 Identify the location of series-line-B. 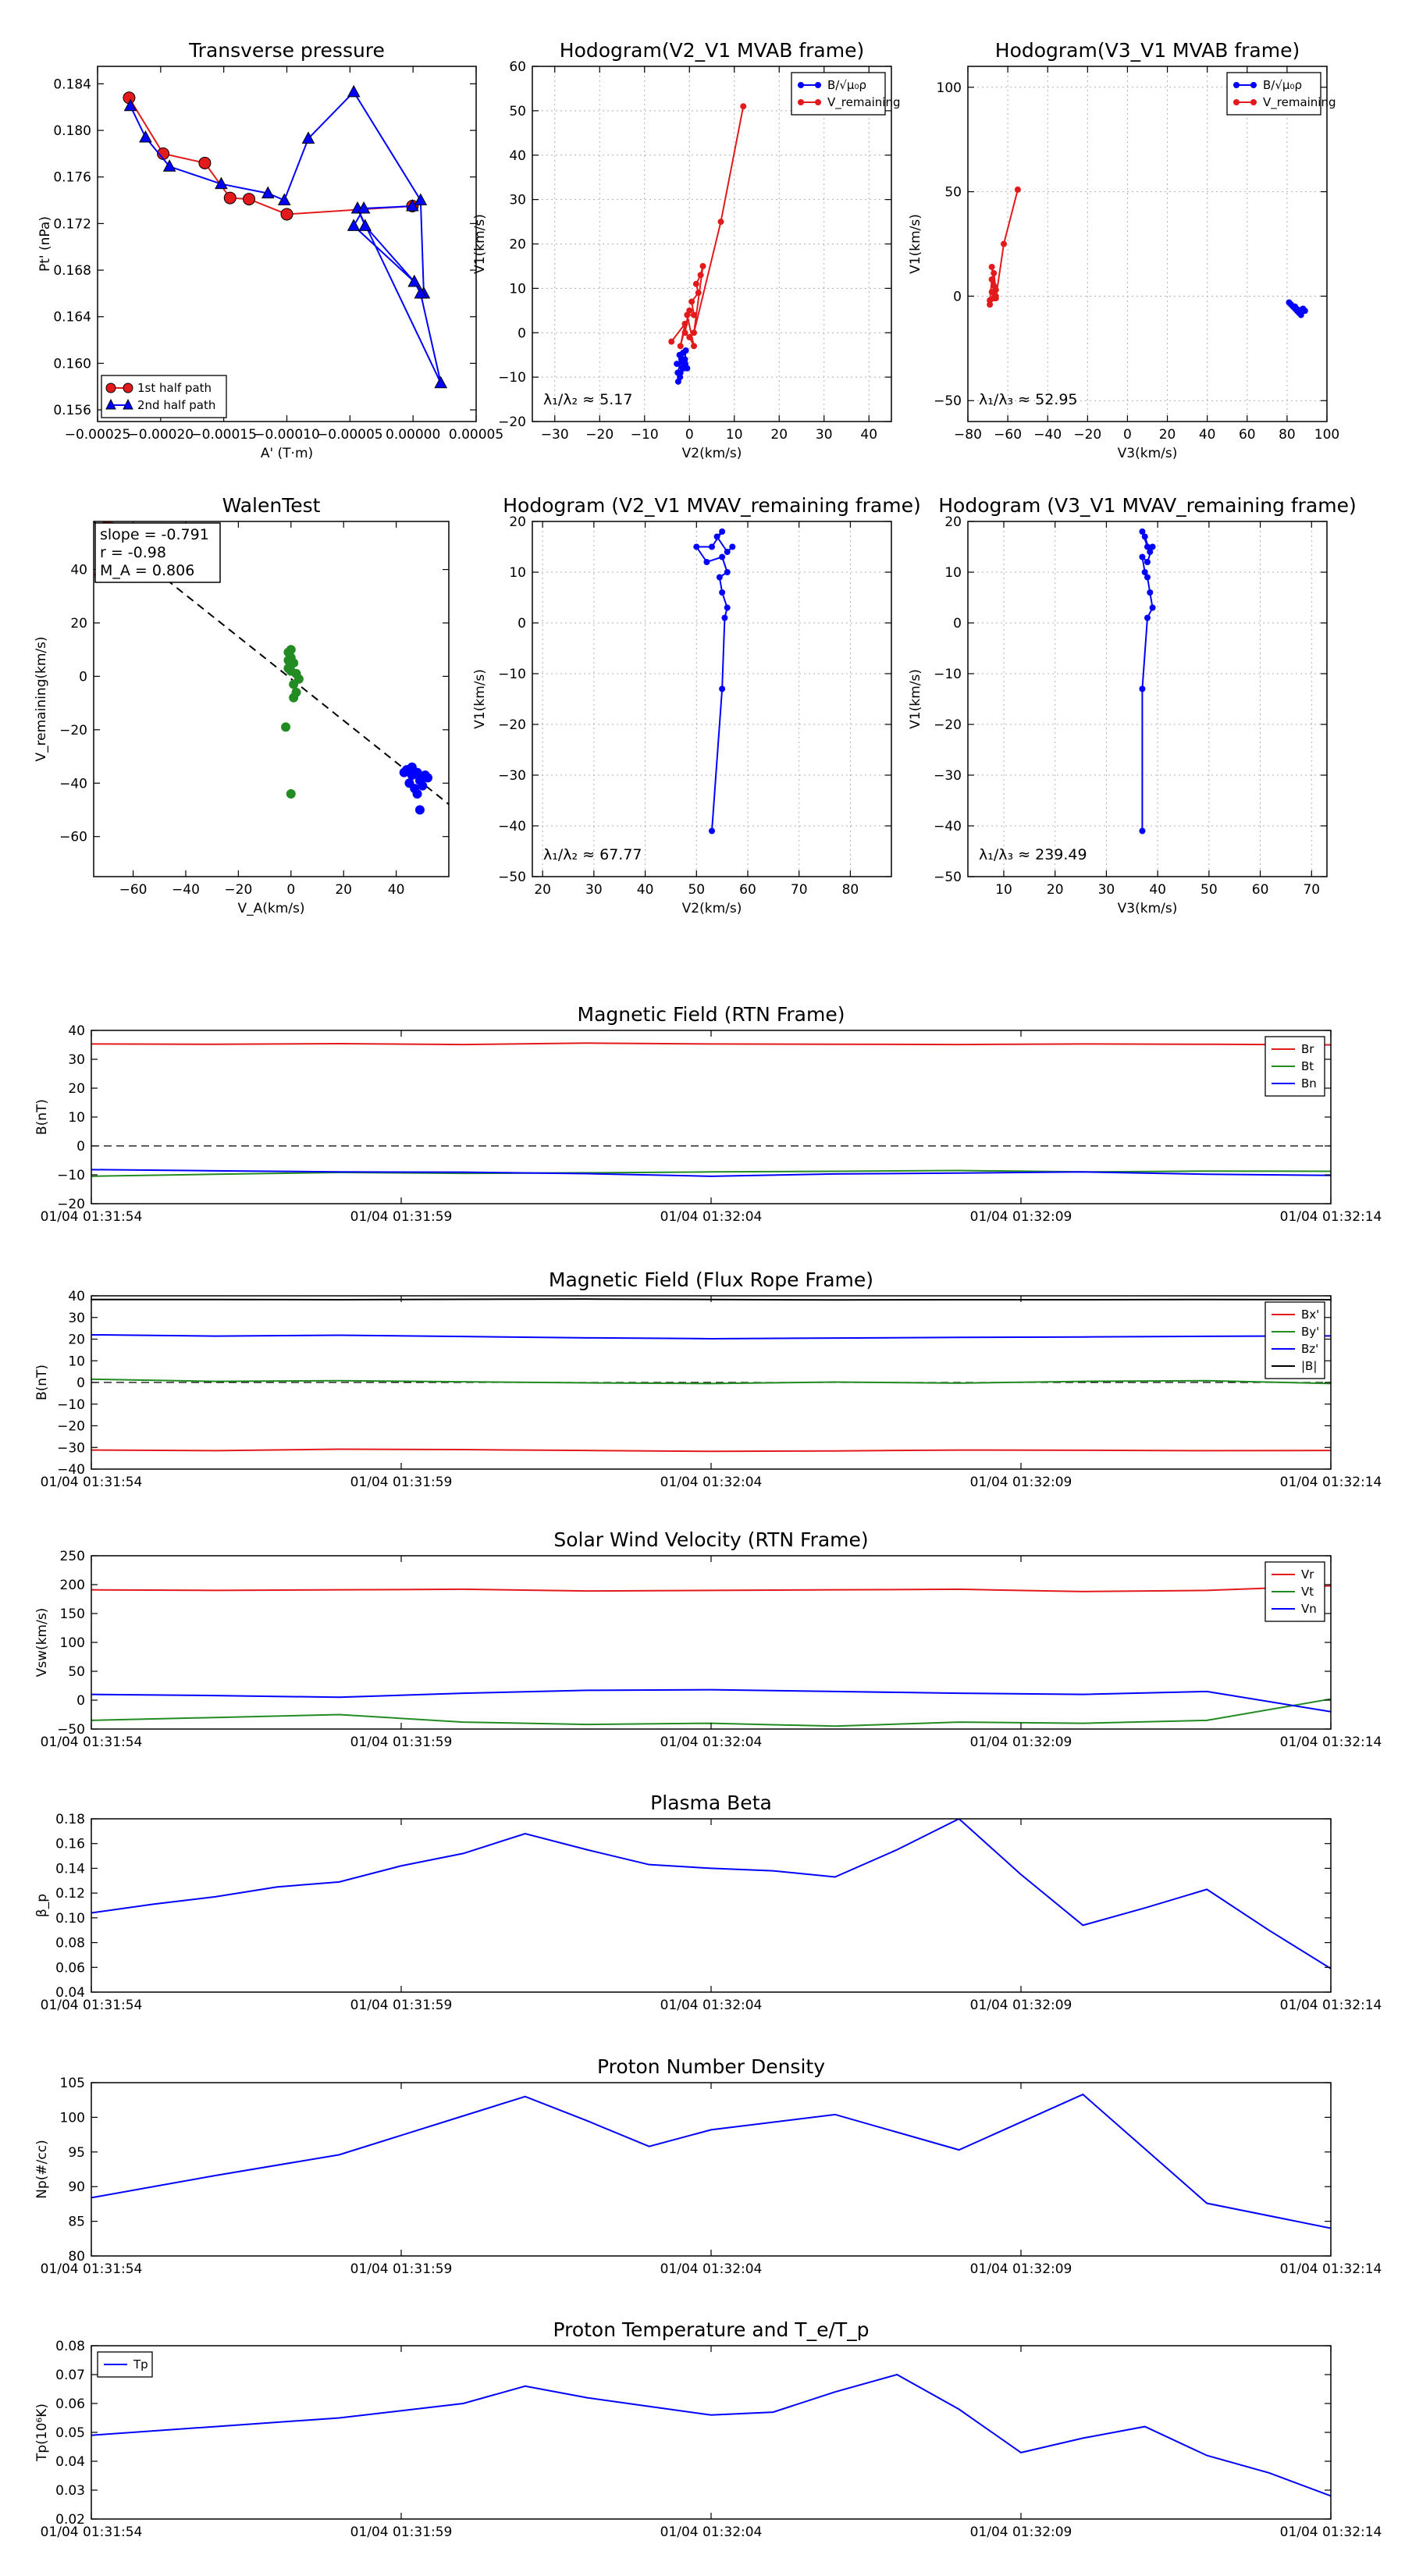
(714, 681).